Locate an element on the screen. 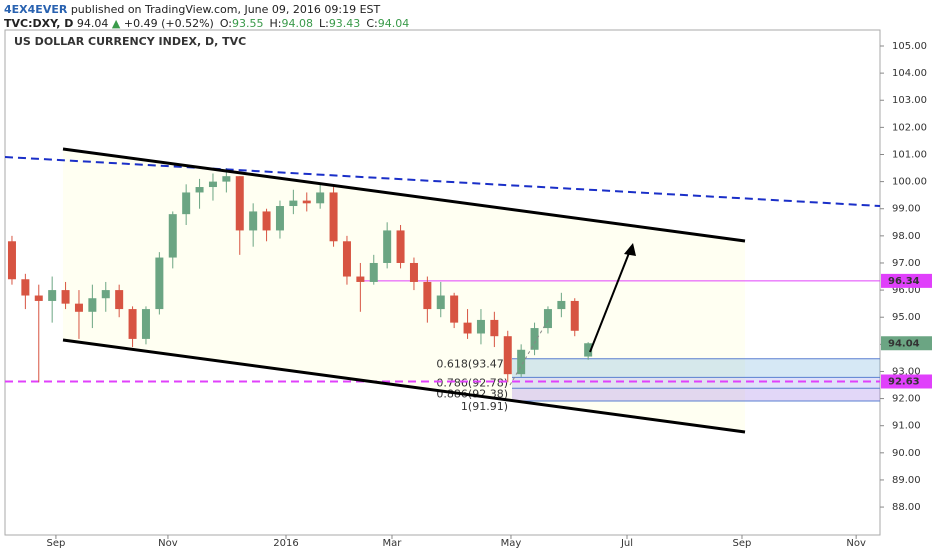 The height and width of the screenshot is (554, 932). resistance-dashed is located at coordinates (442, 181).